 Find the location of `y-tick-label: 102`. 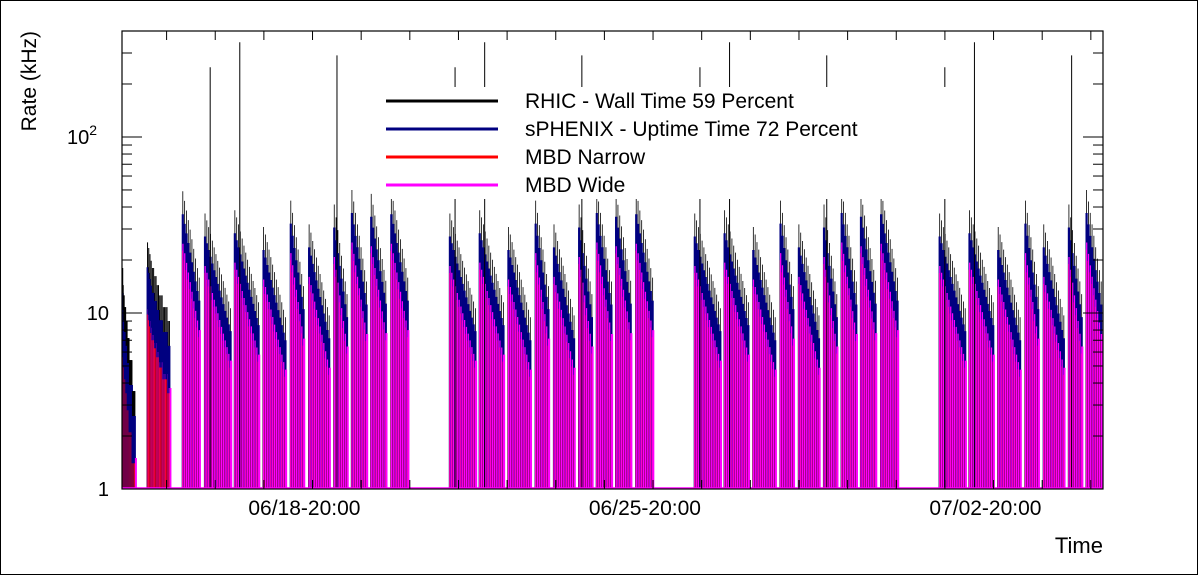

y-tick-label: 102 is located at coordinates (82, 135).